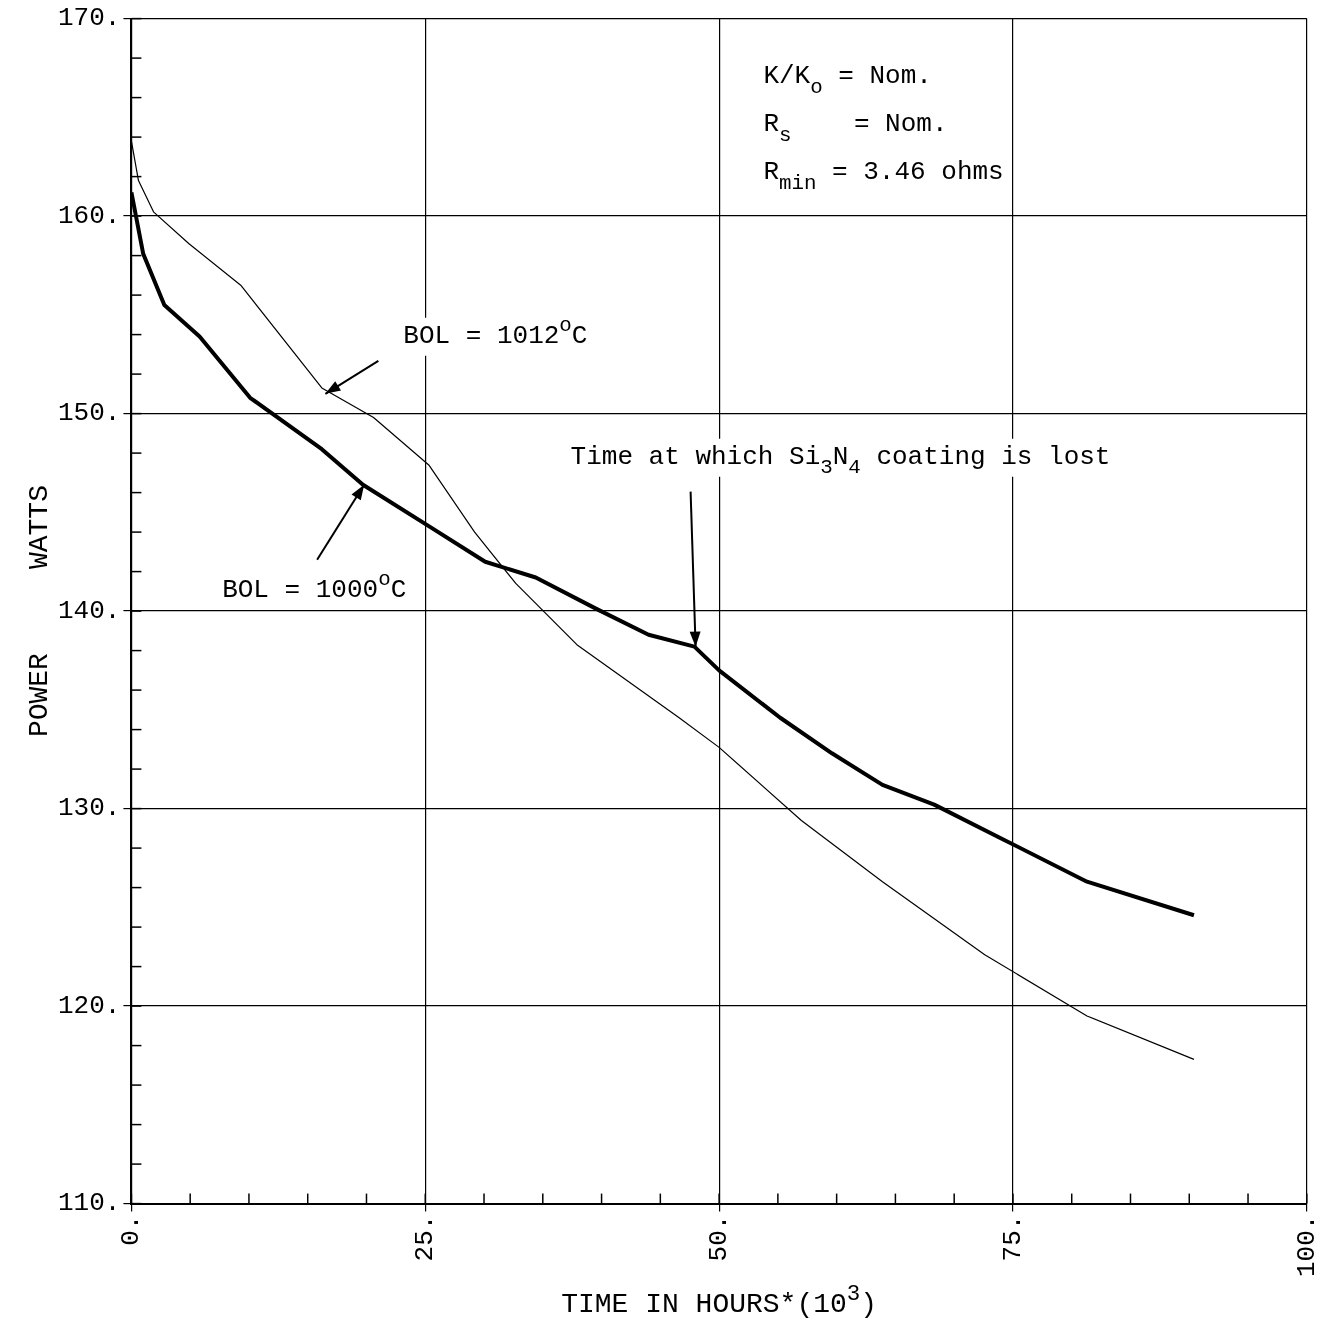 The width and height of the screenshot is (1341, 1330). I want to click on x-tick-label: 100., so click(1306, 1246).